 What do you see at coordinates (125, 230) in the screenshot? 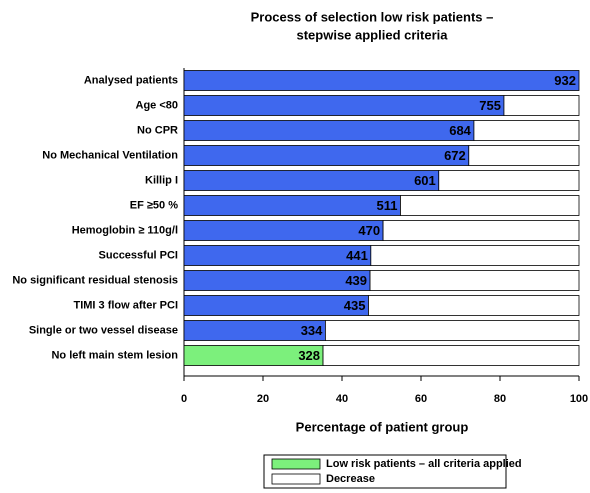
I see `y-tick-label: Hemoglobin ≥ 110g/l` at bounding box center [125, 230].